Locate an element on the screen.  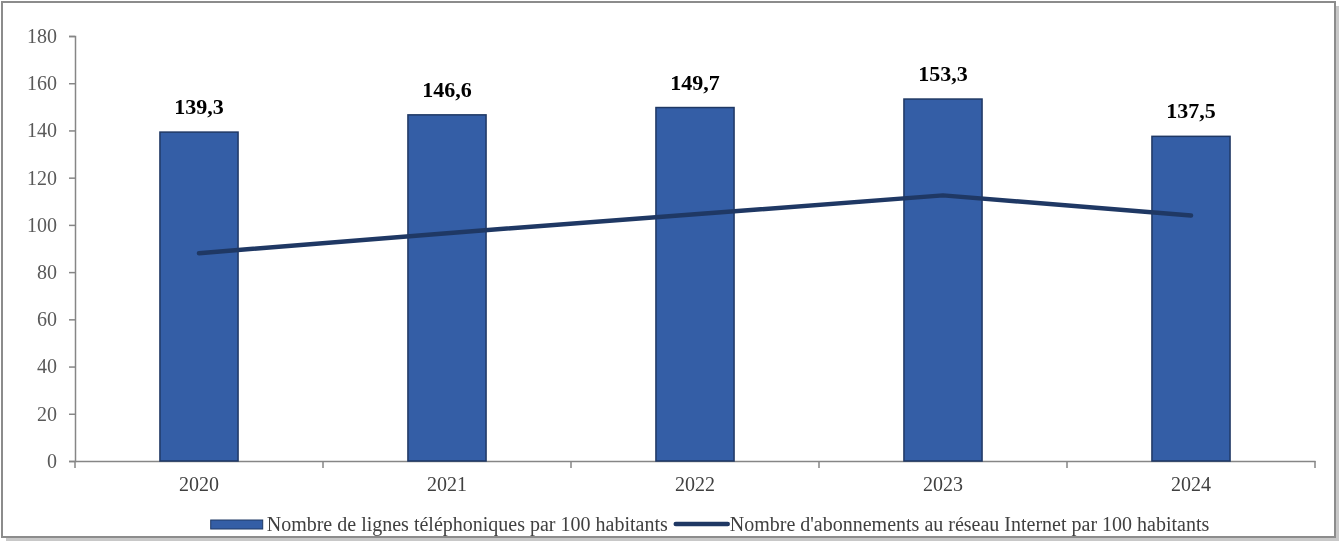
data-label: 153,3 is located at coordinates (943, 74).